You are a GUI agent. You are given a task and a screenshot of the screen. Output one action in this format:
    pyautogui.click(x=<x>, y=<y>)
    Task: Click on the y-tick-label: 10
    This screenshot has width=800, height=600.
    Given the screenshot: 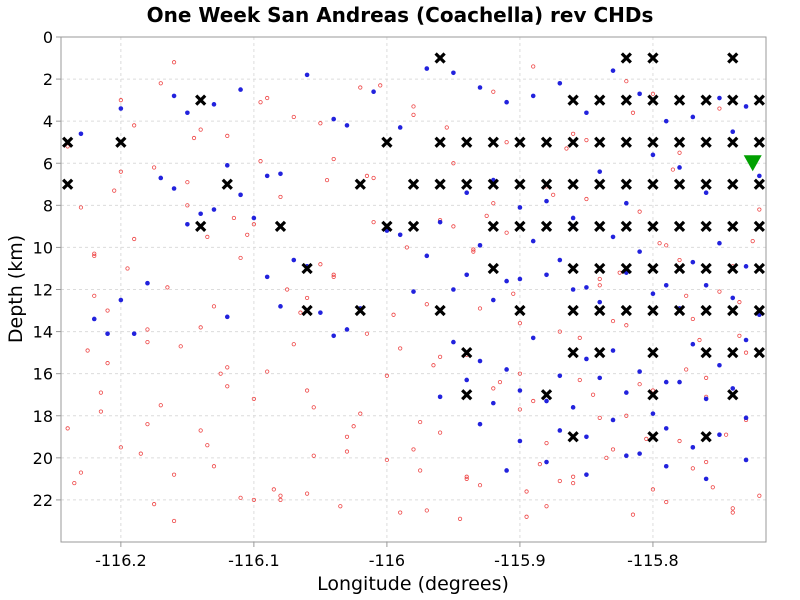 What is the action you would take?
    pyautogui.click(x=43, y=247)
    